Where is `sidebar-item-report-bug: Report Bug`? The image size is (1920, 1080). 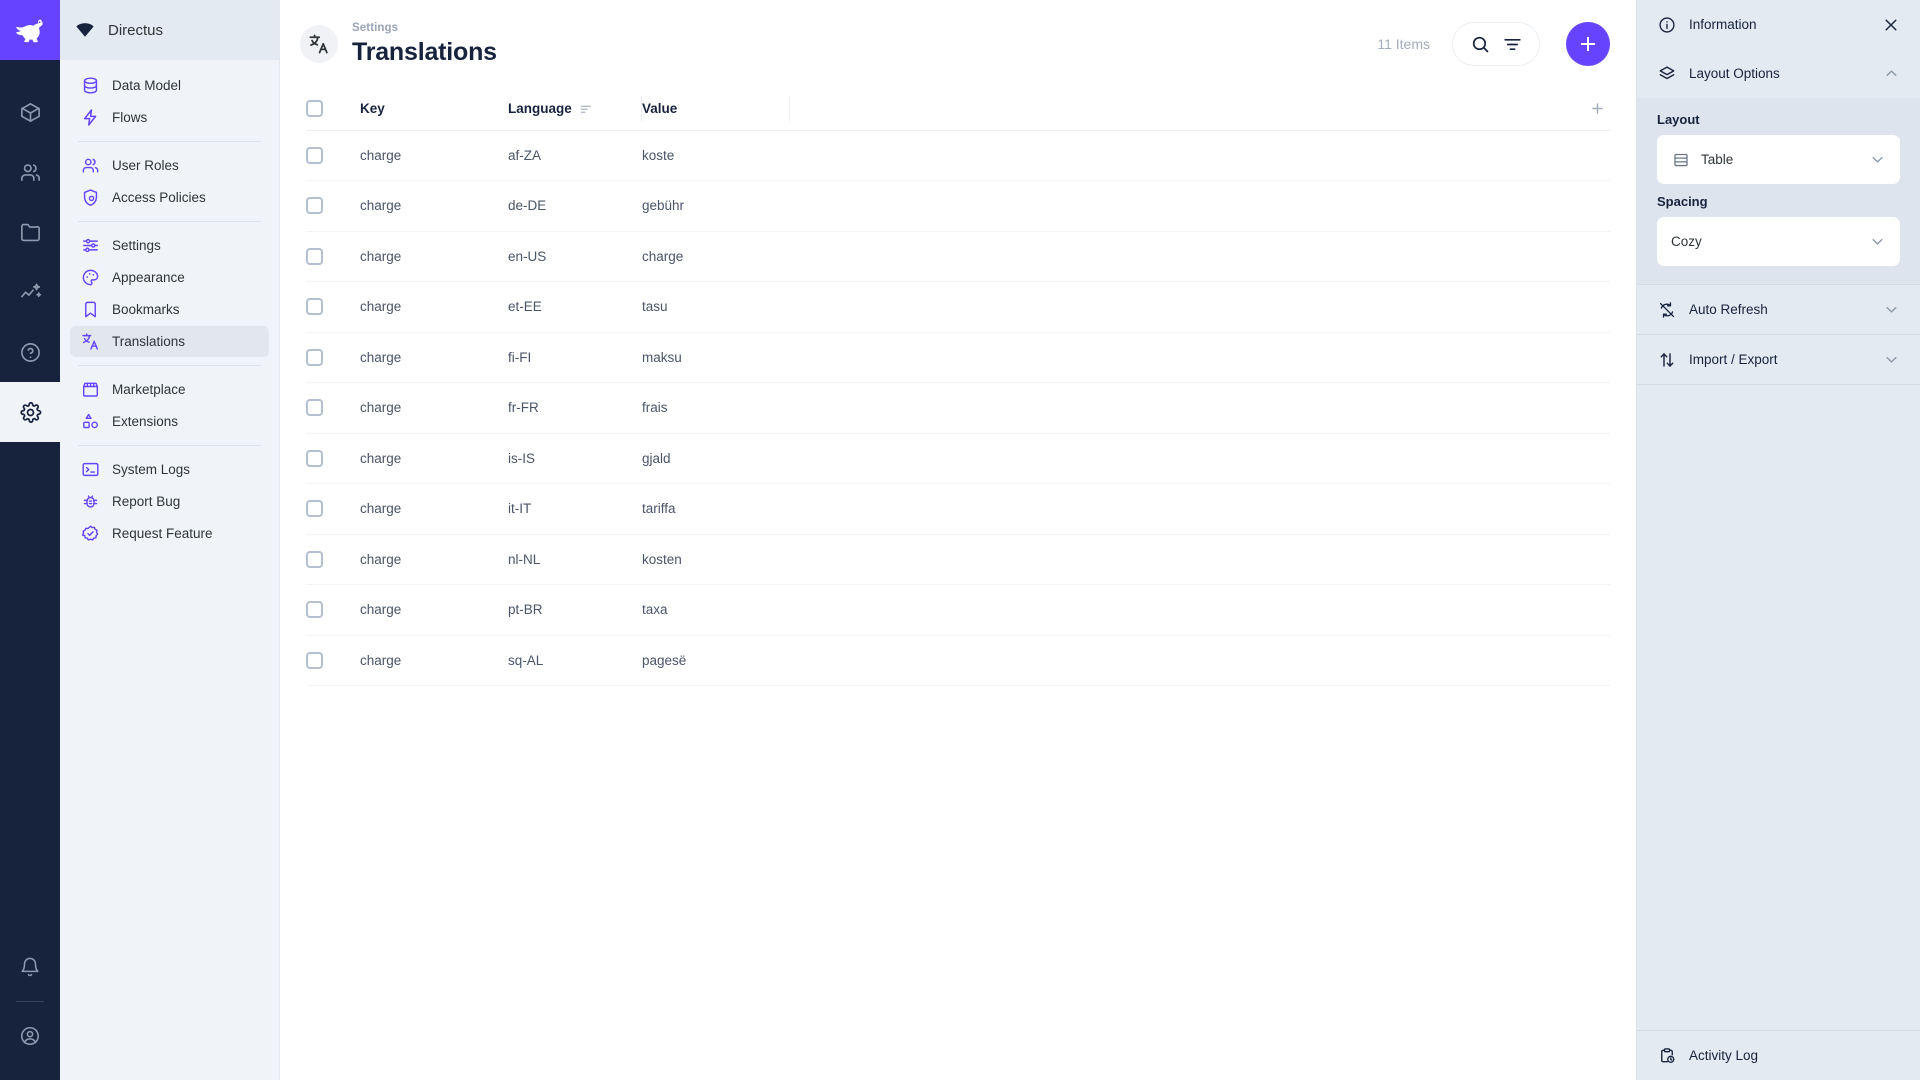
sidebar-item-report-bug: Report Bug is located at coordinates (169, 501).